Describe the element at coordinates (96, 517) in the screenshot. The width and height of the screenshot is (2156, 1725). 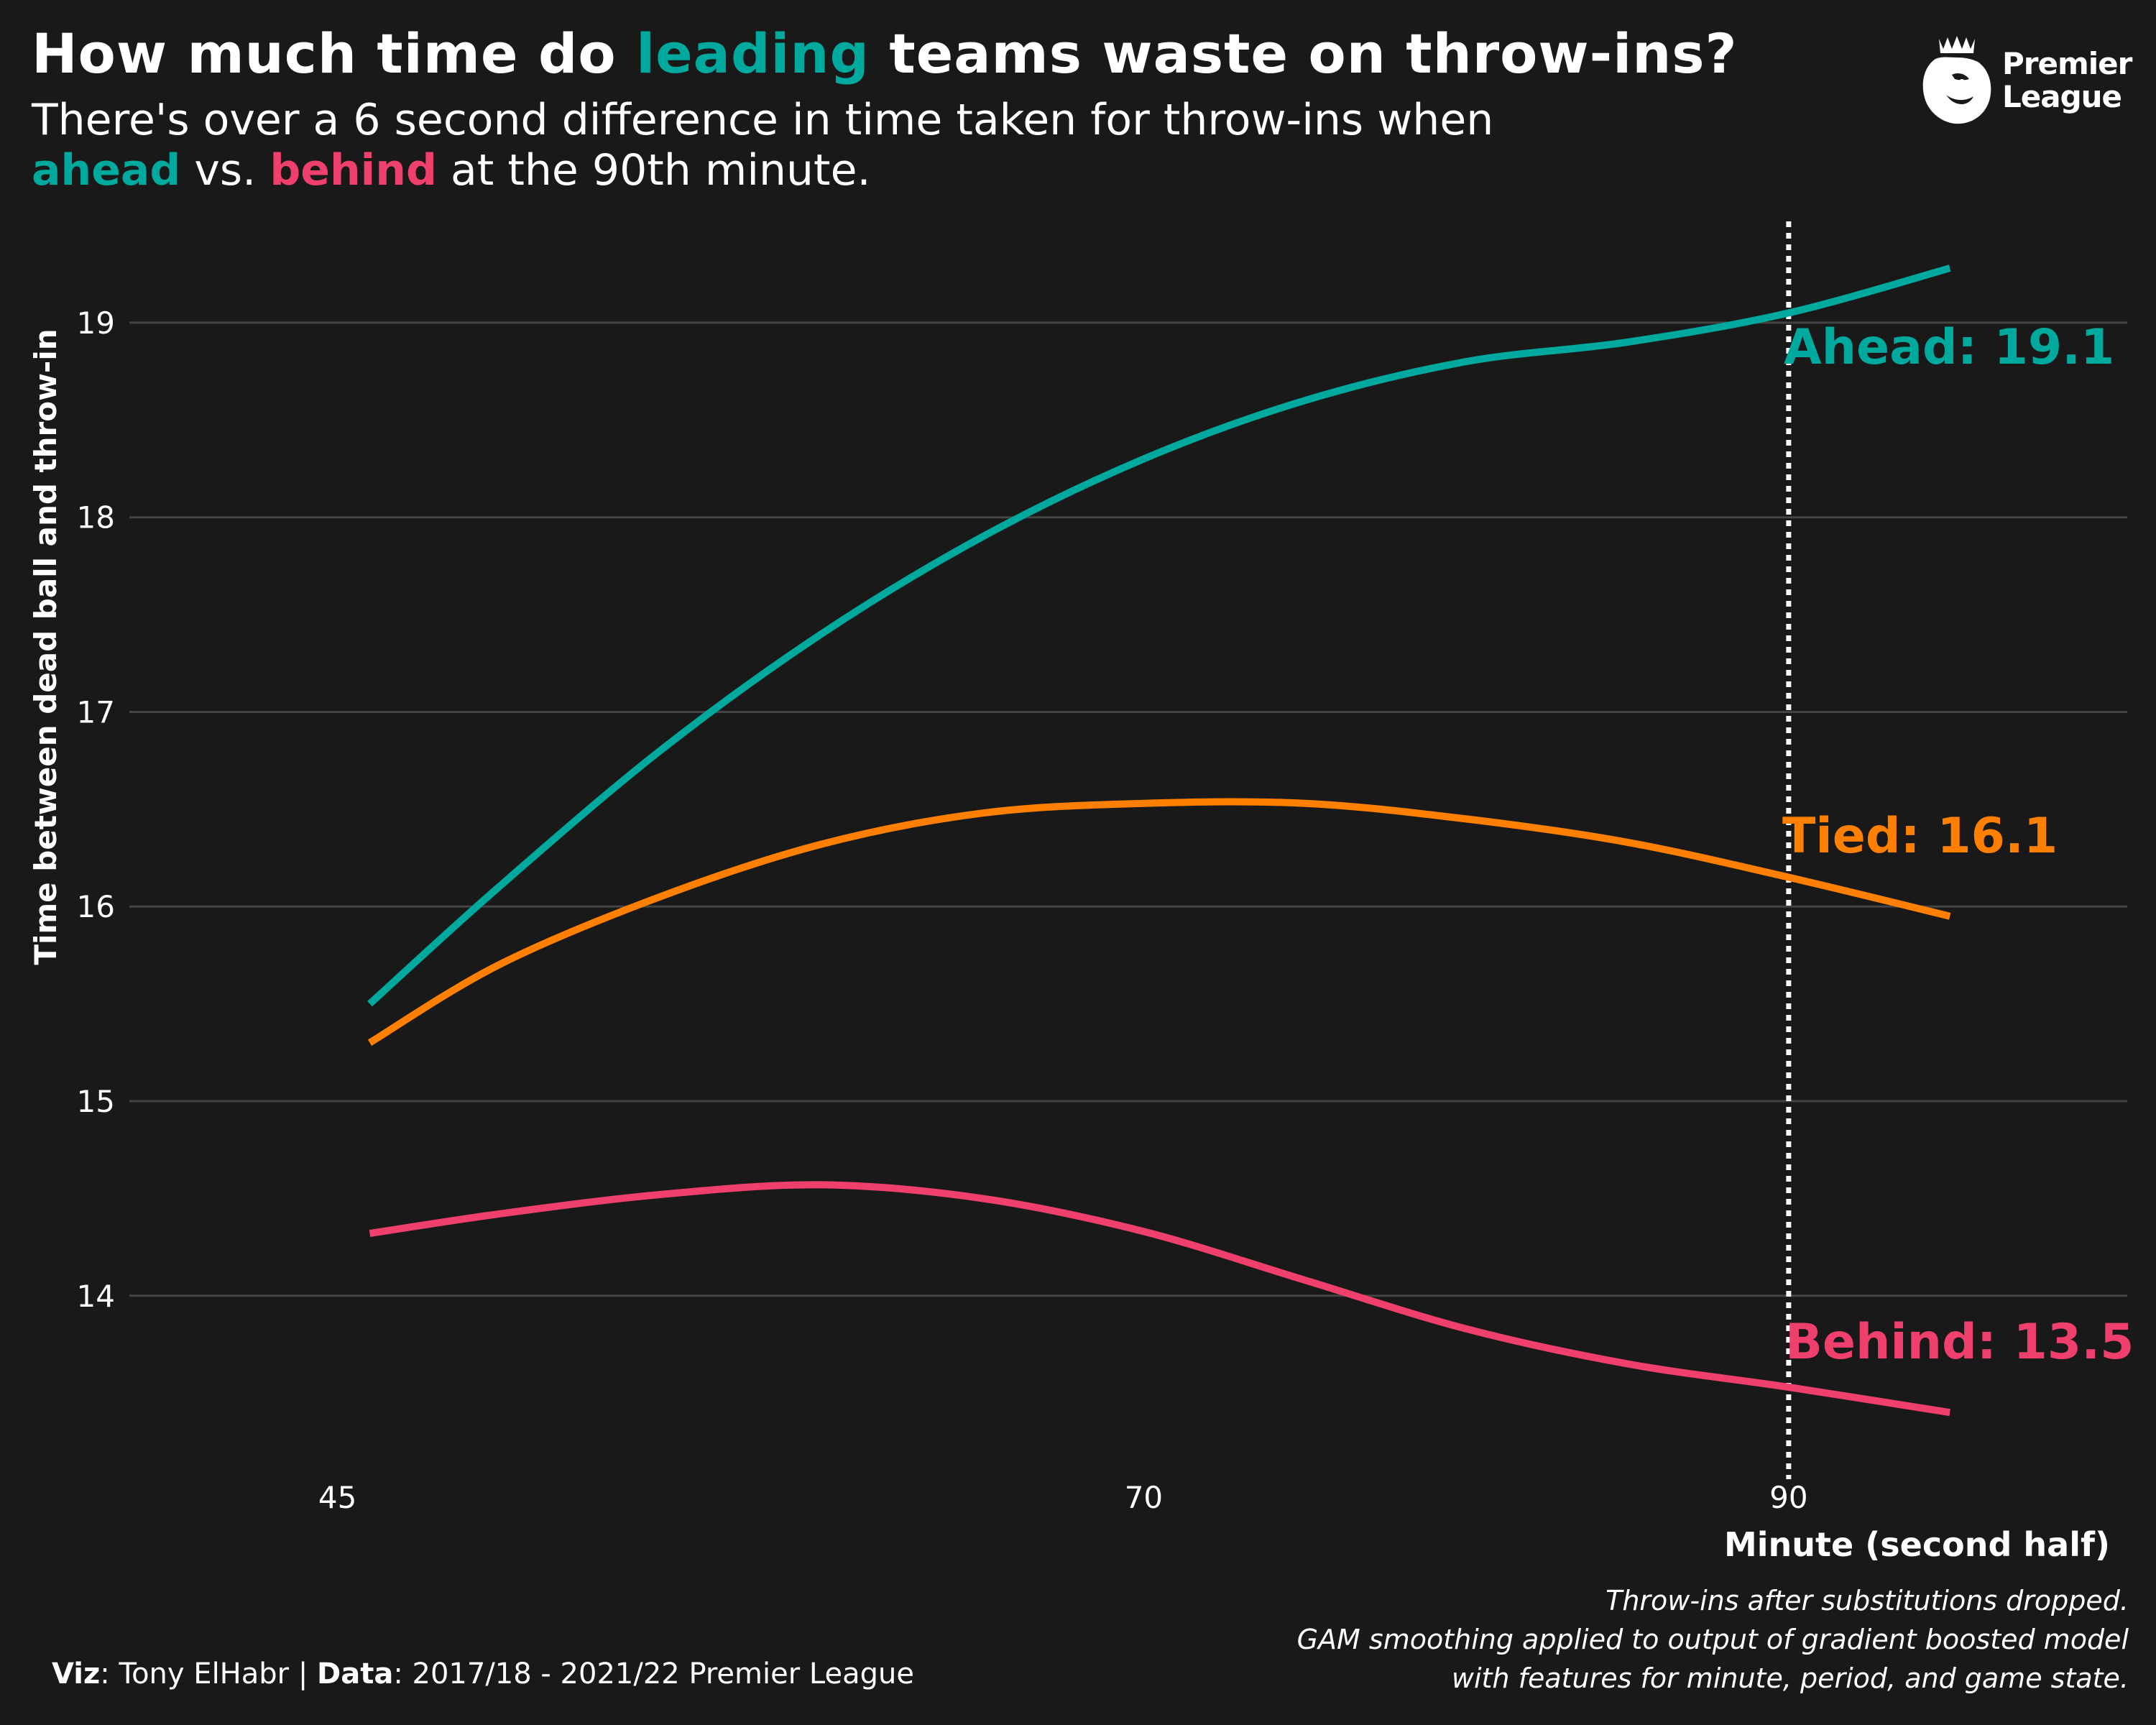
I see `y-tick-18: 18` at that location.